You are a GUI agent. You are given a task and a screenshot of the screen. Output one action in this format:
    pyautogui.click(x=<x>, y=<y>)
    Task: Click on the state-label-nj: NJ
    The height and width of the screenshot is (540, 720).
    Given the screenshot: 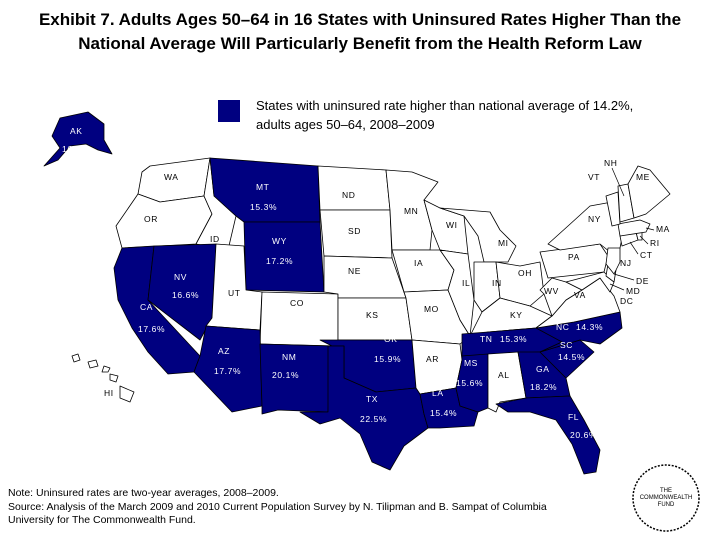 What is the action you would take?
    pyautogui.click(x=626, y=263)
    